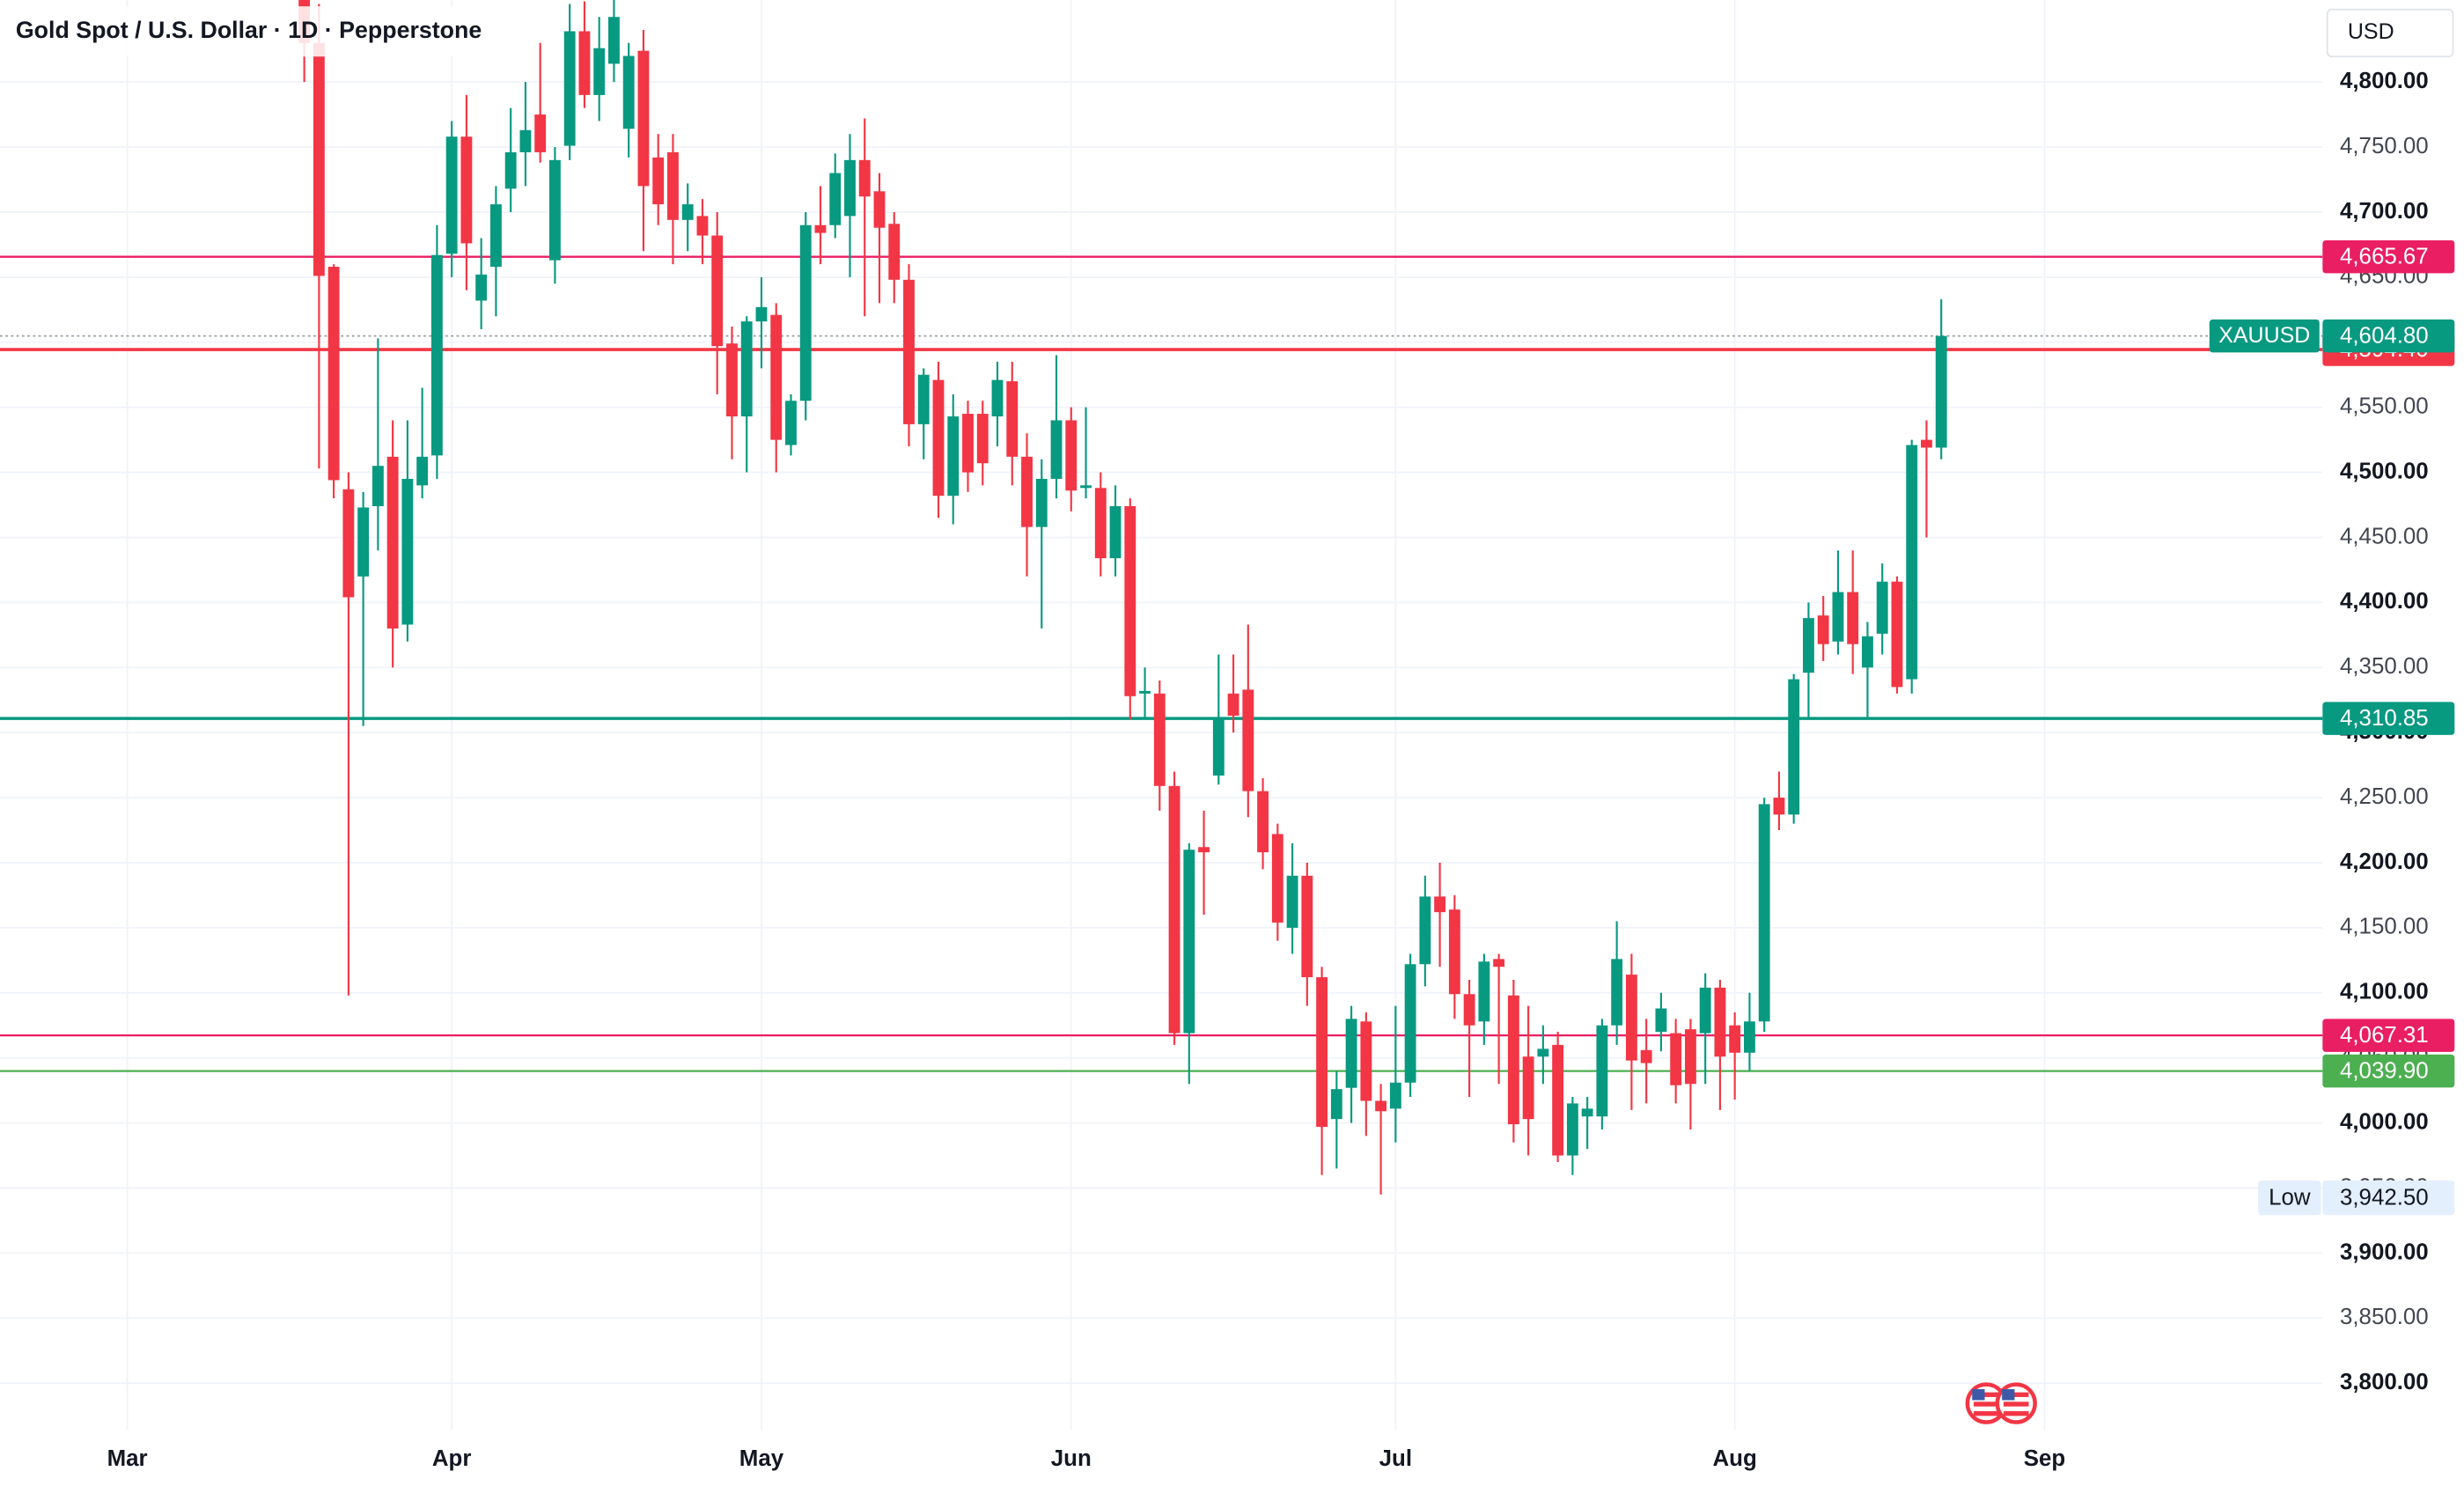 This screenshot has width=2464, height=1486. I want to click on y-tick-label: 4,250.00, so click(2384, 796).